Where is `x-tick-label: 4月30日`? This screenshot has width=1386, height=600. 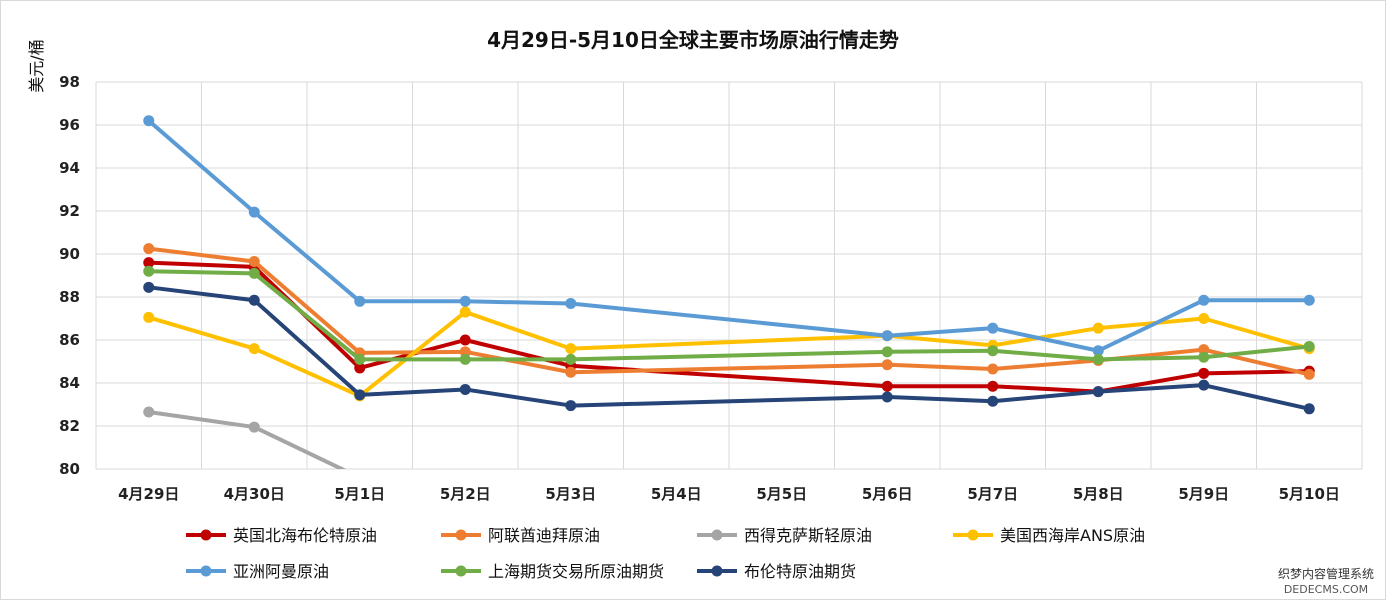 x-tick-label: 4月30日 is located at coordinates (254, 494).